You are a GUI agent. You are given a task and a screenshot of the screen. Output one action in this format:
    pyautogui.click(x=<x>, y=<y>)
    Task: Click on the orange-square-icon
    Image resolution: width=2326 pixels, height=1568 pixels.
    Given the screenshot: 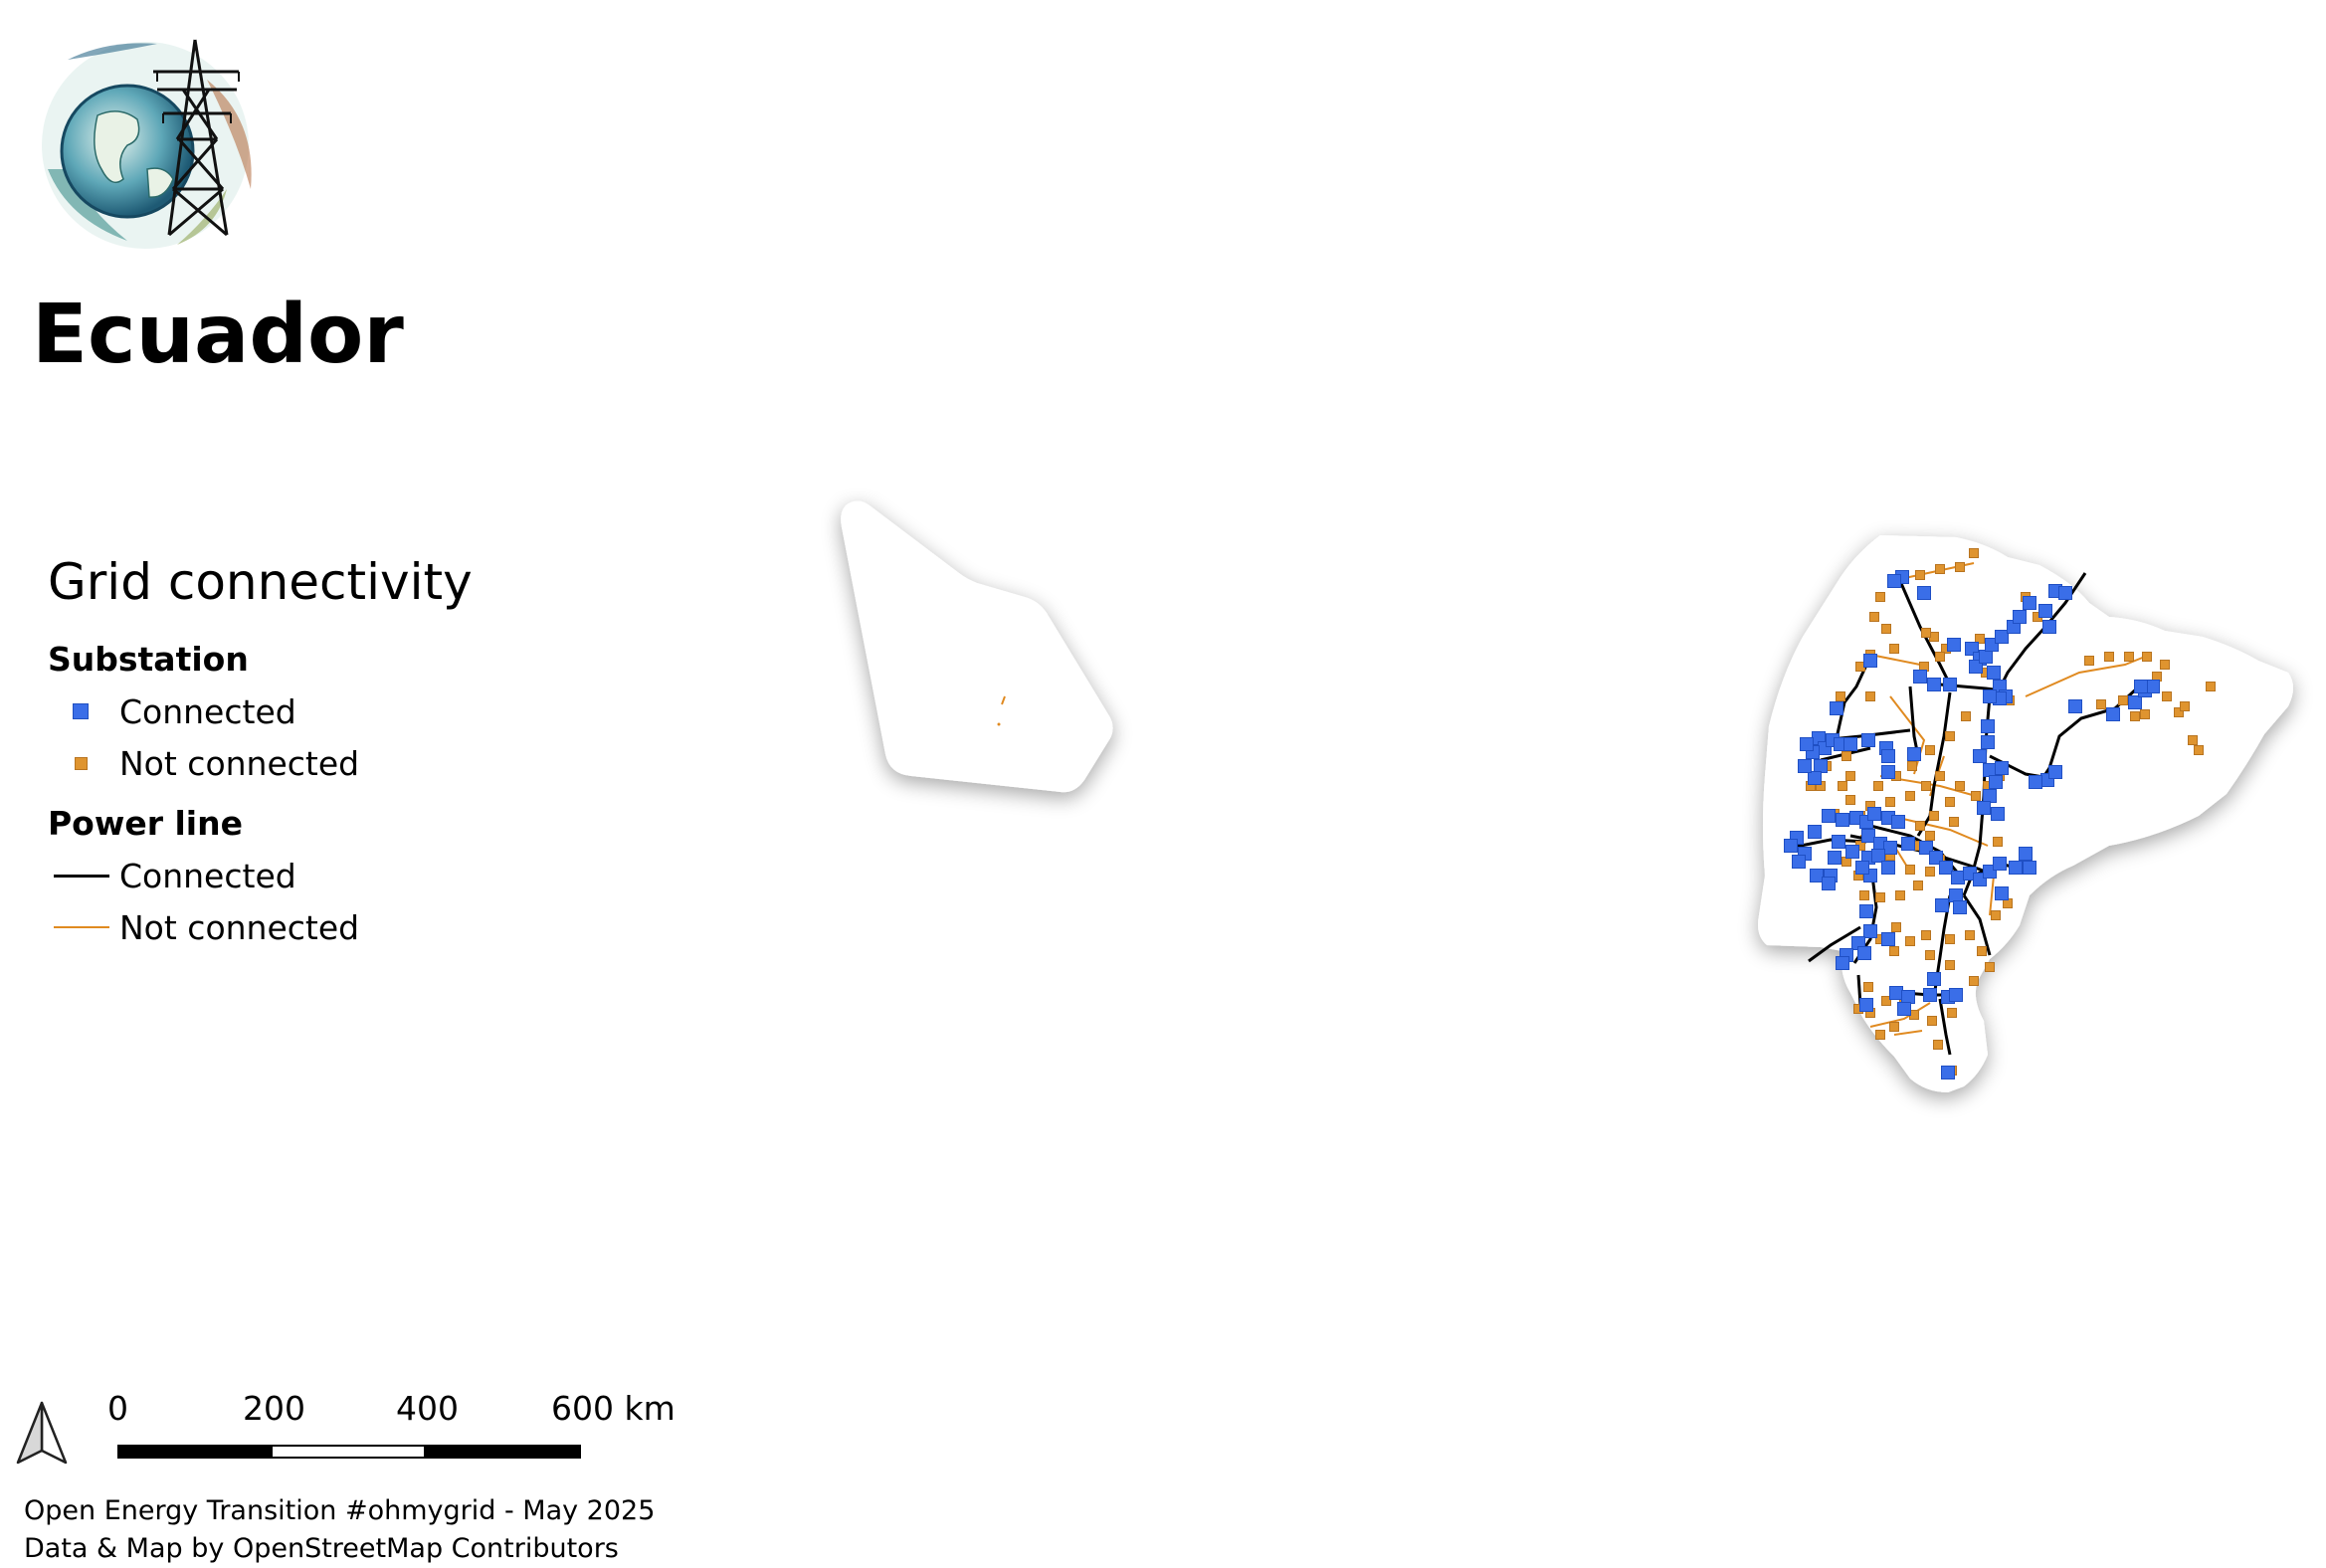 What is the action you would take?
    pyautogui.click(x=81, y=763)
    